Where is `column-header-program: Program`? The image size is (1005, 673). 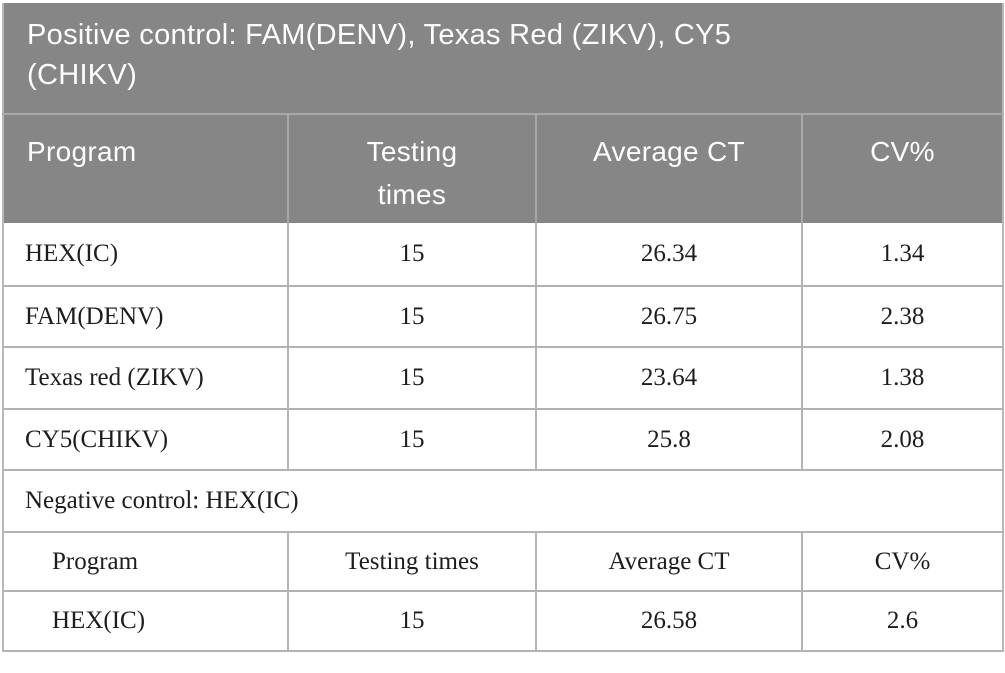 column-header-program: Program is located at coordinates (145, 168).